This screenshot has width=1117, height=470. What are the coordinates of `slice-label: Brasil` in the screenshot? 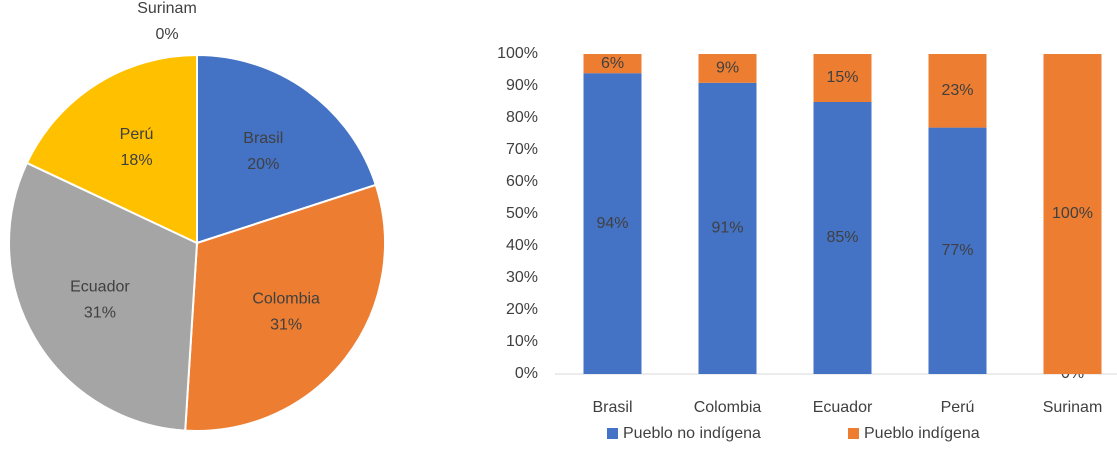 It's located at (263, 138).